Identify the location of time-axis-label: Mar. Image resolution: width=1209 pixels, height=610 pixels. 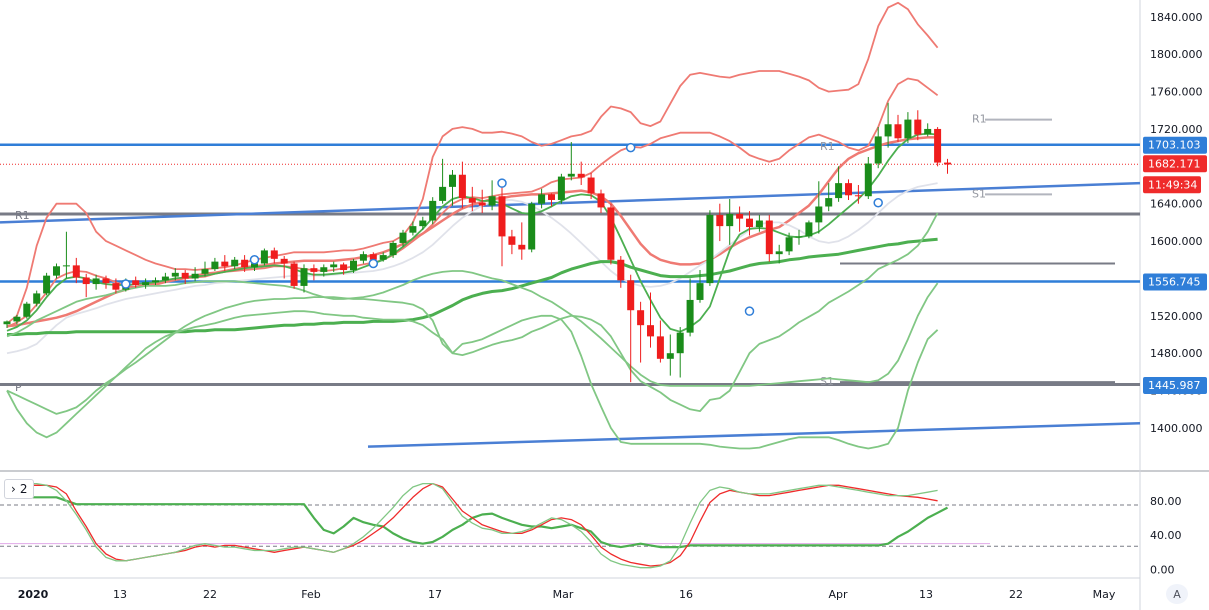
(563, 594).